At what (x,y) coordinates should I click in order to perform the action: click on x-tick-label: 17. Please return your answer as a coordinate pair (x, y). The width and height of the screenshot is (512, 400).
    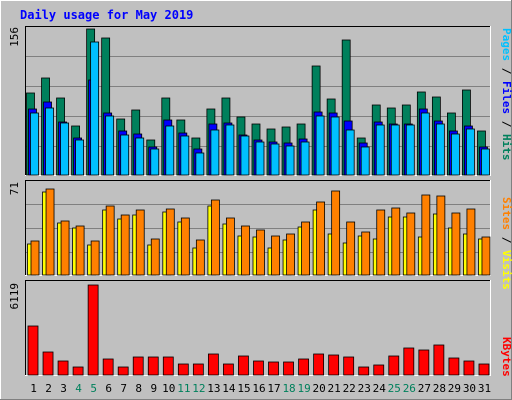
    Looking at the image, I should click on (273, 388).